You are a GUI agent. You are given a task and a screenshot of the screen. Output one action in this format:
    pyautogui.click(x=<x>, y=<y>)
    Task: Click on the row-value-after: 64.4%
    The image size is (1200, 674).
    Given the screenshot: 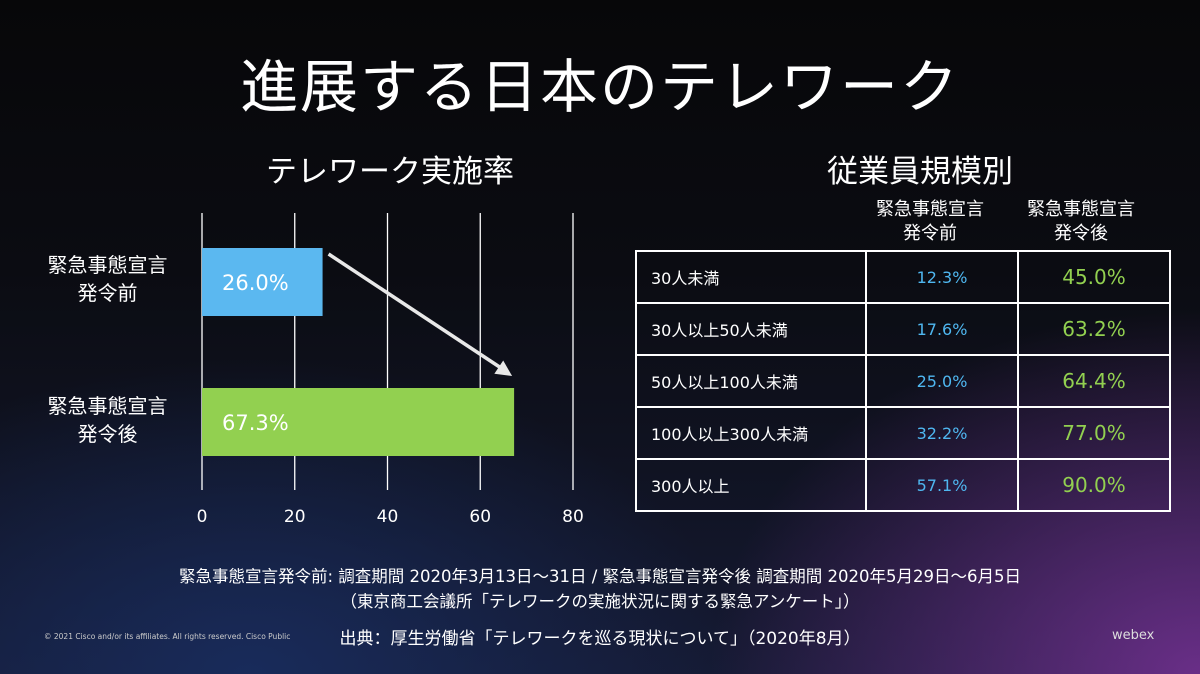 What is the action you would take?
    pyautogui.click(x=1094, y=381)
    